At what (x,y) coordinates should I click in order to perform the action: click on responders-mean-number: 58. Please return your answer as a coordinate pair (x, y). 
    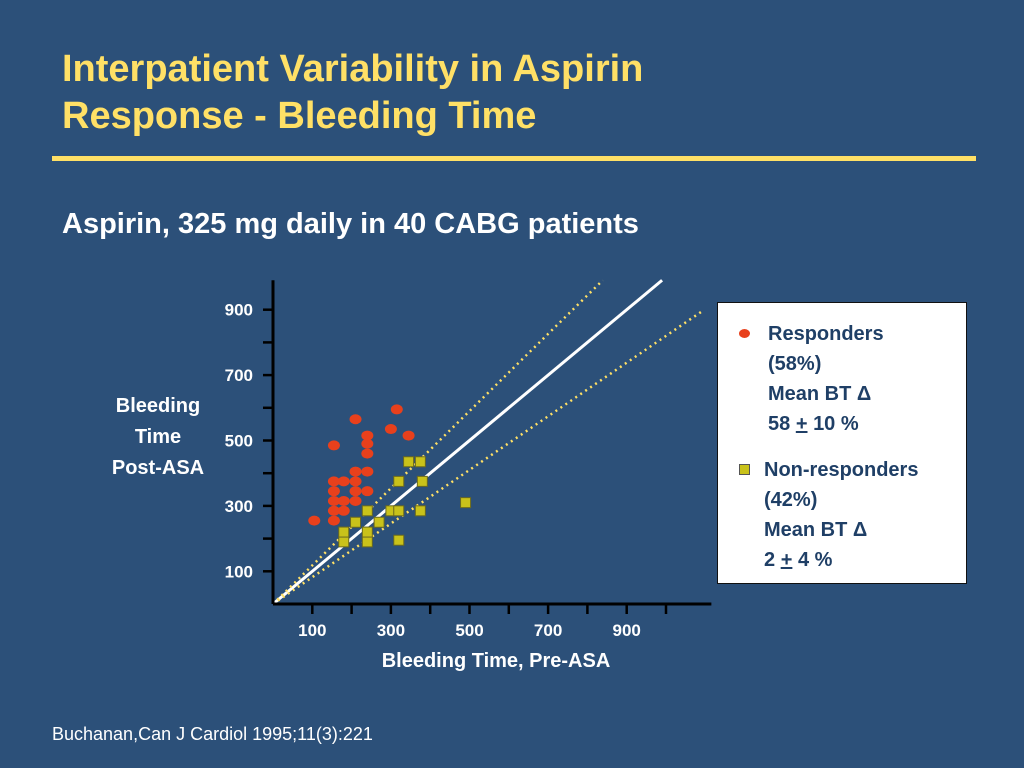
    Looking at the image, I should click on (779, 424).